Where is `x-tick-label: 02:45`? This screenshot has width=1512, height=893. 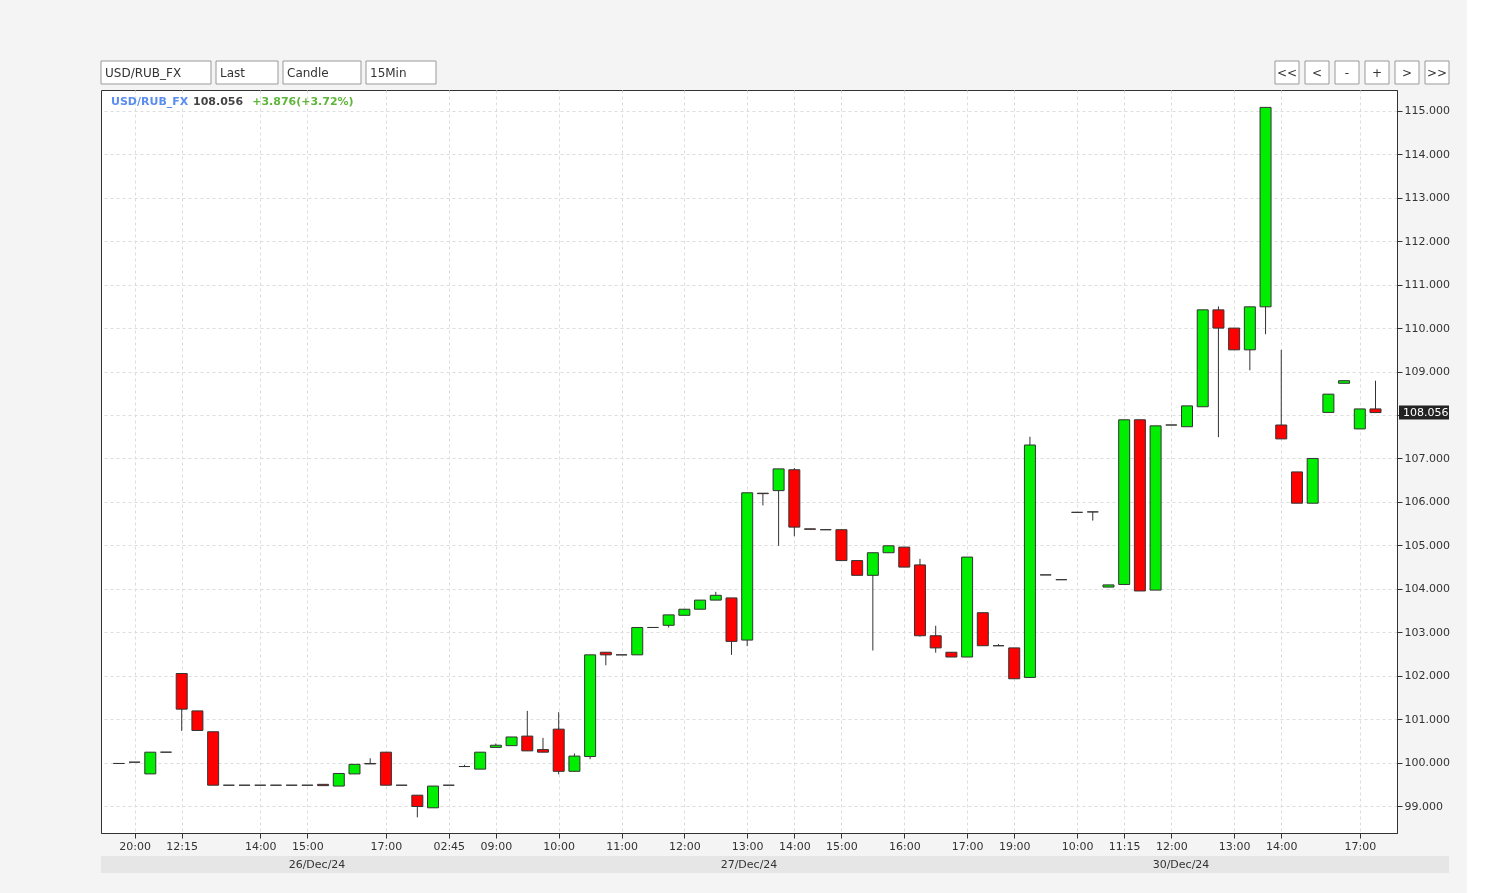
x-tick-label: 02:45 is located at coordinates (449, 846).